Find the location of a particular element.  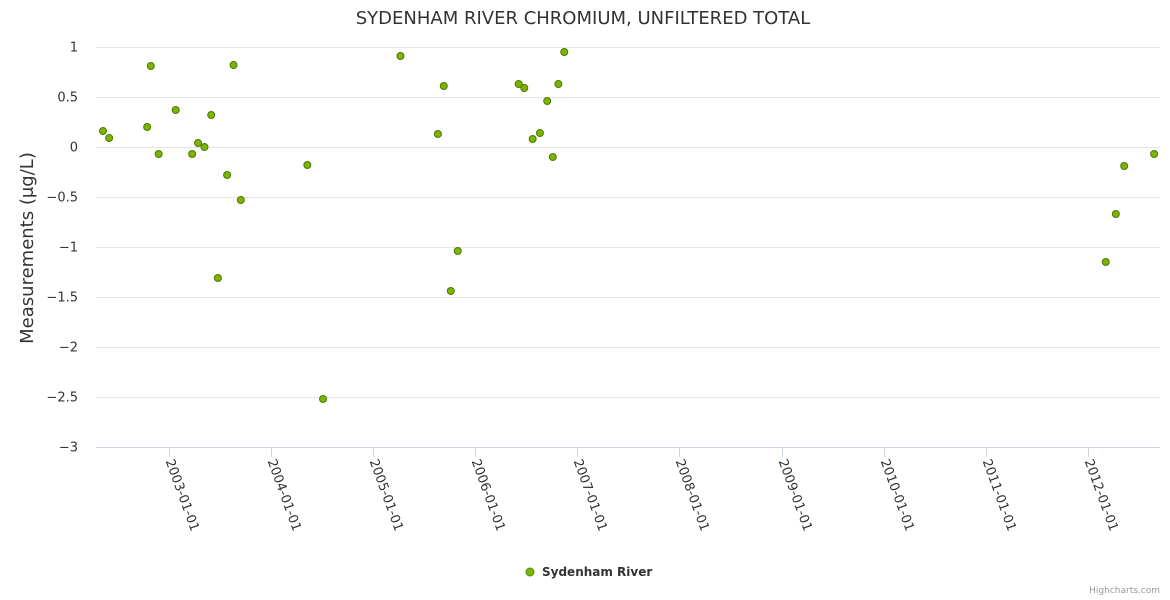

credits-link: Highcharts.com is located at coordinates (1124, 591).